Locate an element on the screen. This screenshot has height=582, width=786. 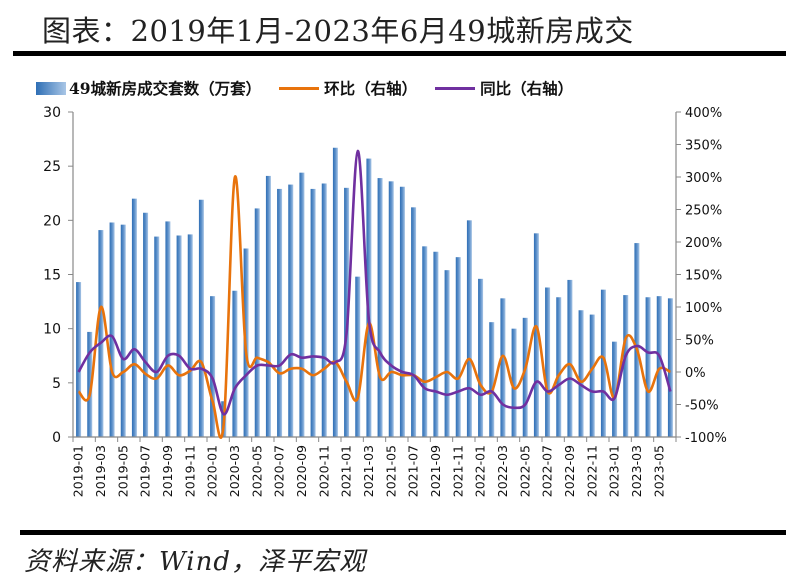
x-tick-label: 2022-11 is located at coordinates (591, 471).